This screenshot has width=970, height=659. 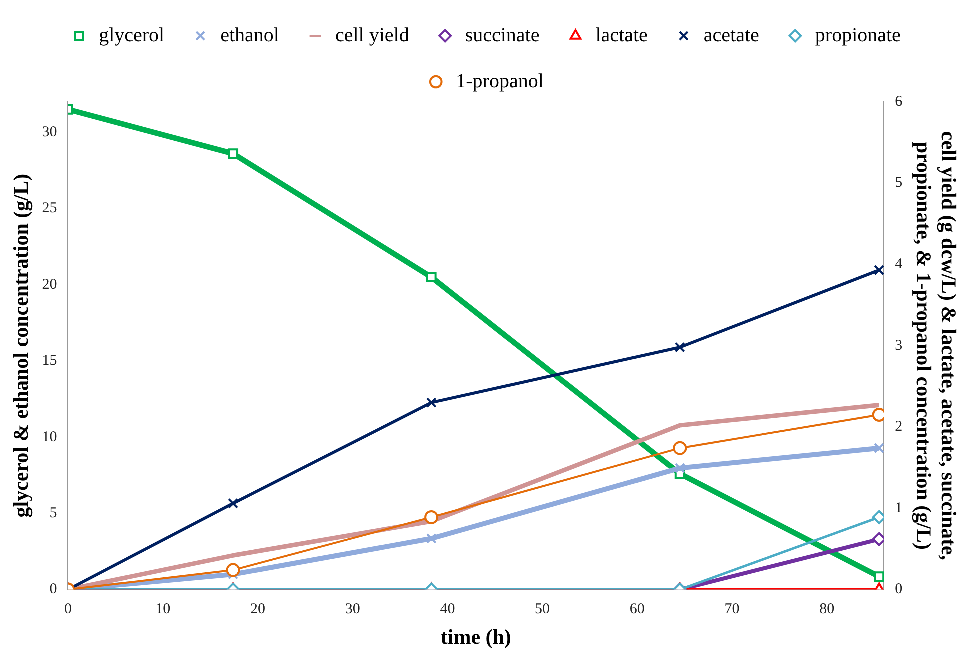 What do you see at coordinates (827, 610) in the screenshot?
I see `x-tick-label: 80` at bounding box center [827, 610].